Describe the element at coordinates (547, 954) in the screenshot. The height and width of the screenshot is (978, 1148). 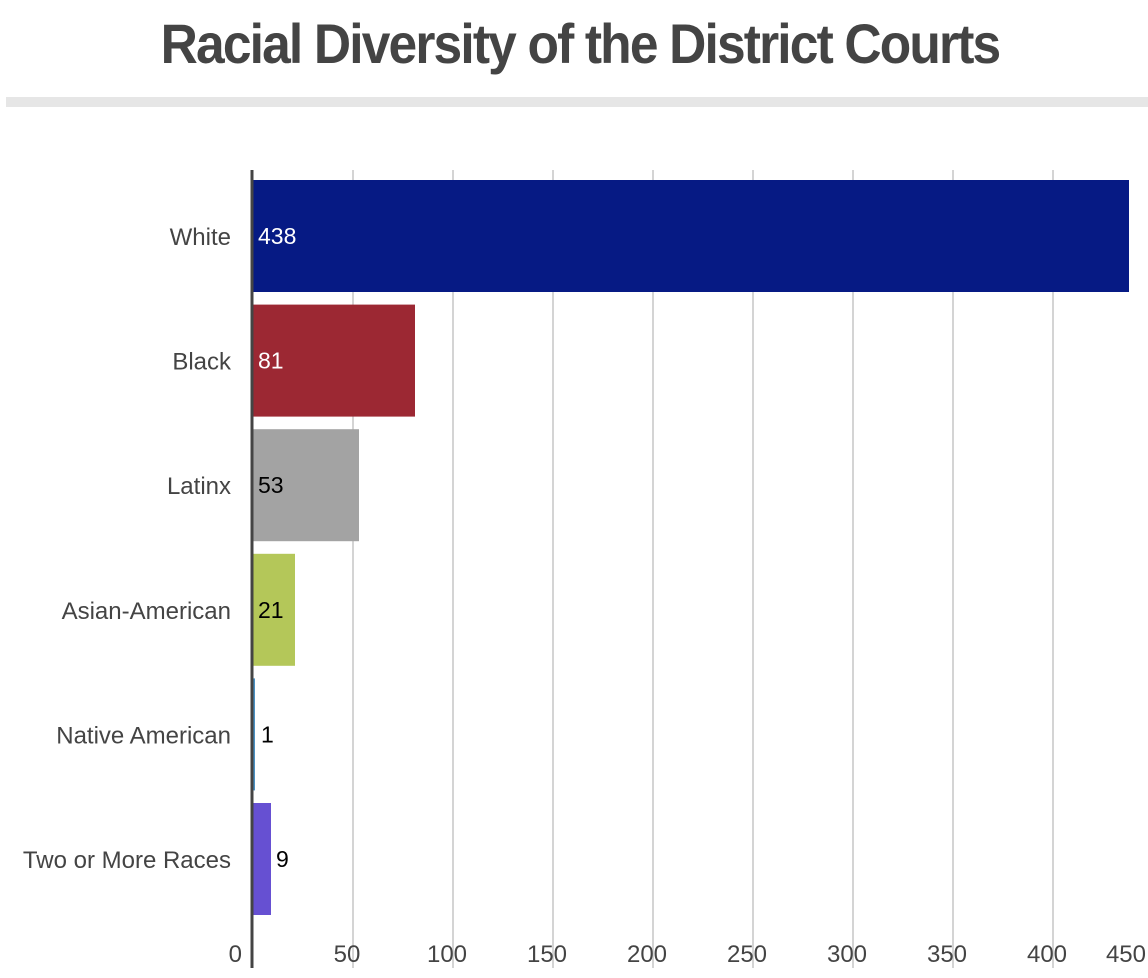
I see `x-tick-label: 150` at that location.